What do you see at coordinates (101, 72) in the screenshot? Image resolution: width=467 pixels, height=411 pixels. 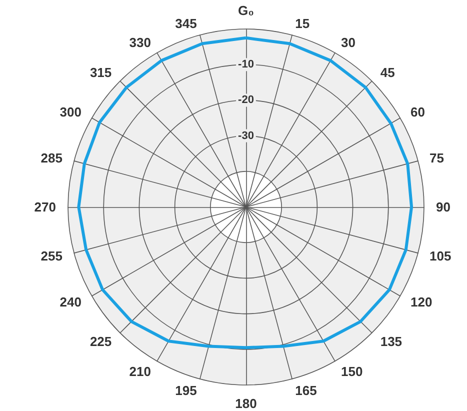 I see `spoke-label: 315` at bounding box center [101, 72].